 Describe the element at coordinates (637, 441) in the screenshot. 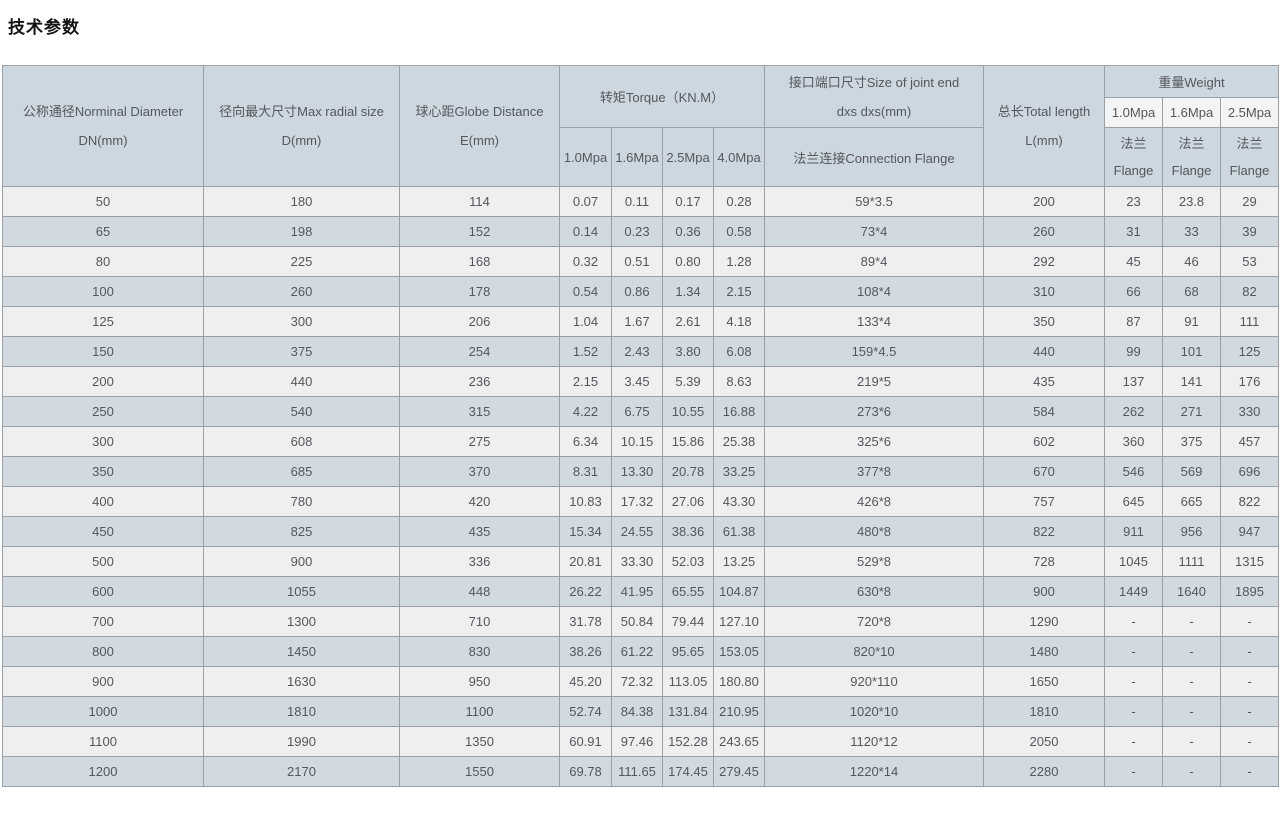

I see `table-cell: 10.15` at that location.